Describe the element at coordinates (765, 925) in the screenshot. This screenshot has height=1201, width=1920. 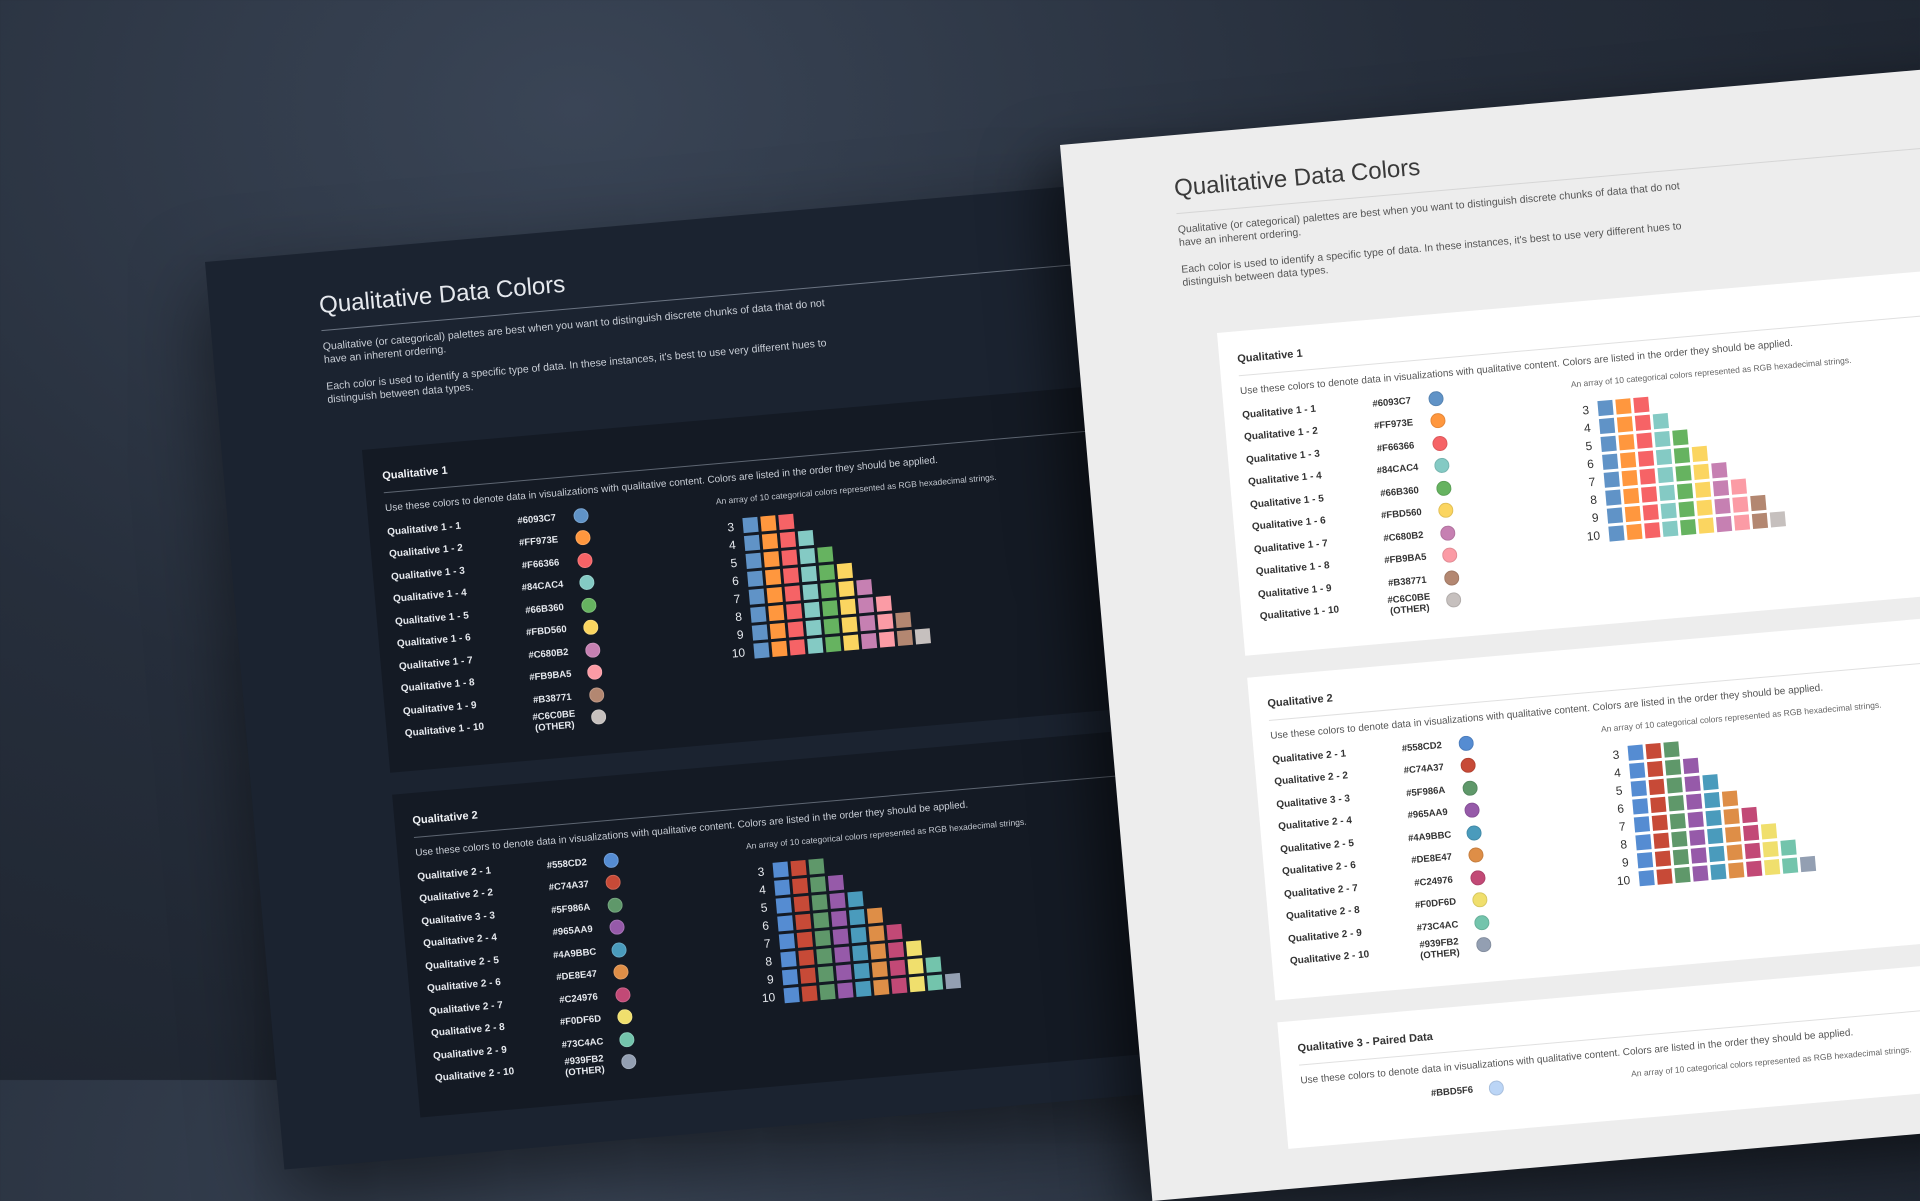
I see `array-row-label: 6` at that location.